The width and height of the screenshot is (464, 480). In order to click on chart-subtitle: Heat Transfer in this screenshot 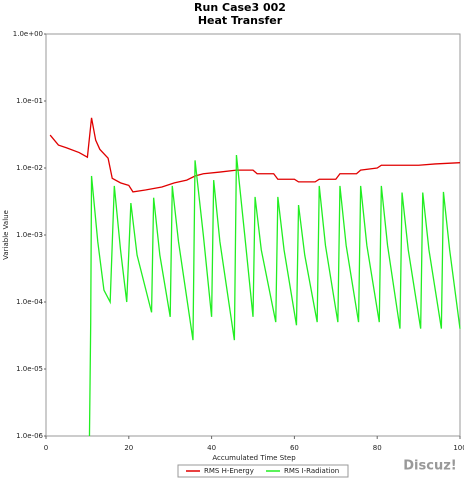, I will do `click(240, 20)`.